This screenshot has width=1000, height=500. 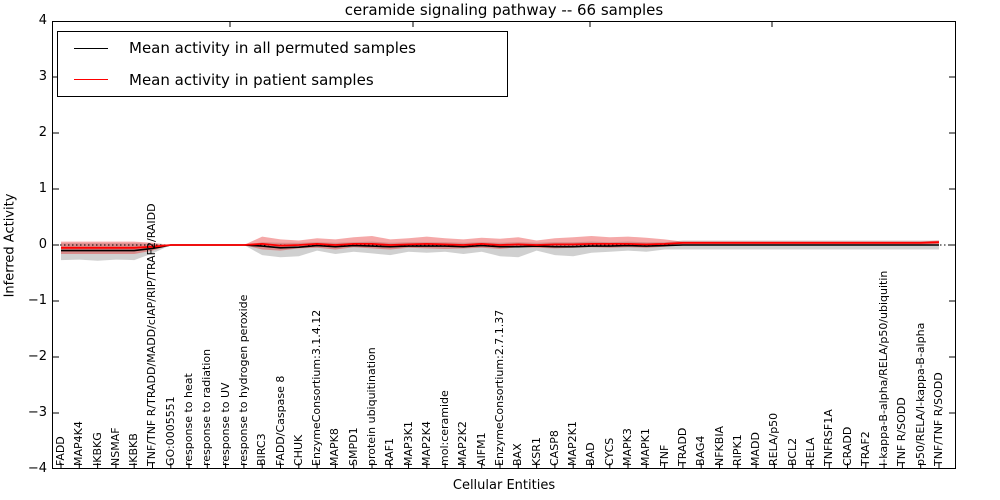 I want to click on x-tick-label: MAPK8, so click(x=335, y=447).